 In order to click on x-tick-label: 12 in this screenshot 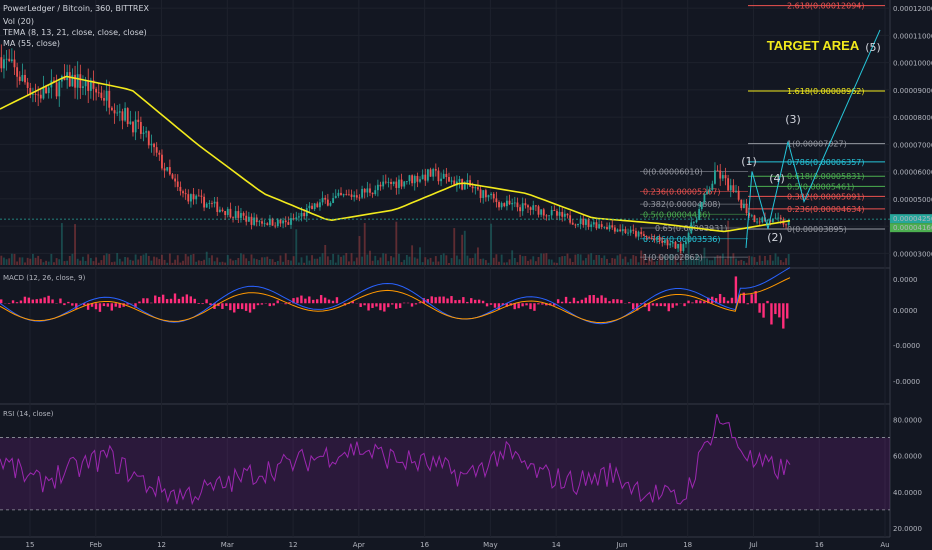, I will do `click(293, 545)`.